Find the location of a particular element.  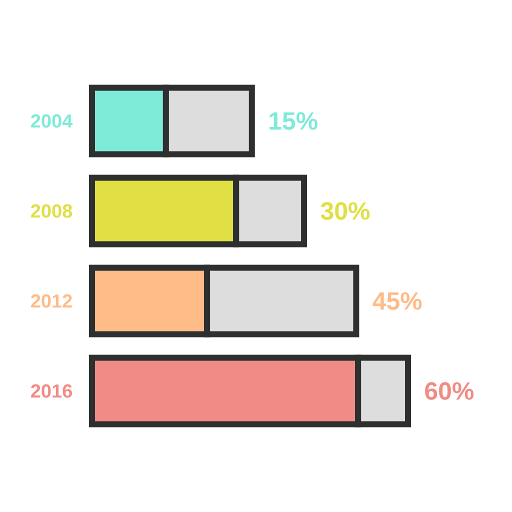

y-tick-label: 2004 is located at coordinates (52, 121).